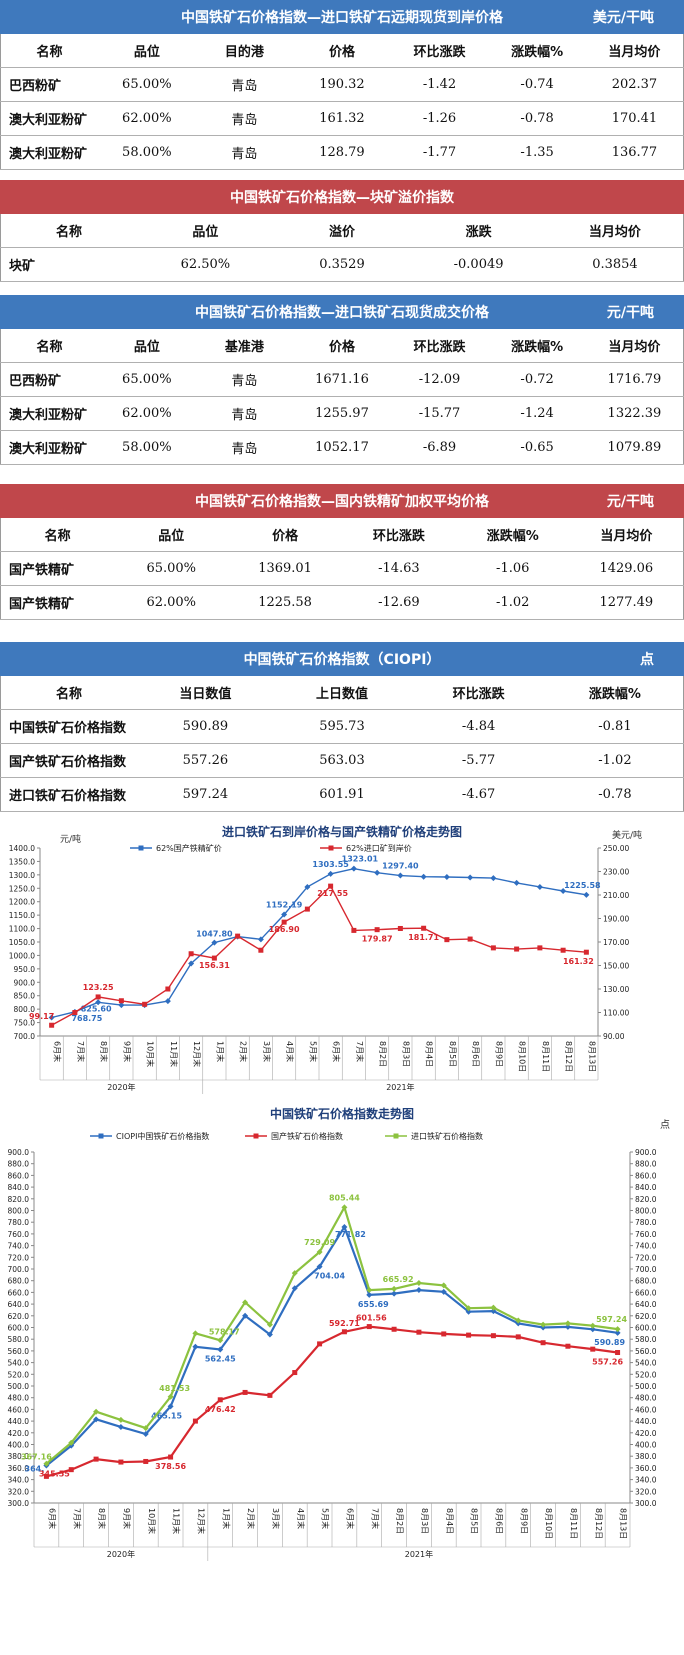 The width and height of the screenshot is (684, 1655). What do you see at coordinates (616, 919) in the screenshot?
I see `y-tick-label-right: 190.00` at bounding box center [616, 919].